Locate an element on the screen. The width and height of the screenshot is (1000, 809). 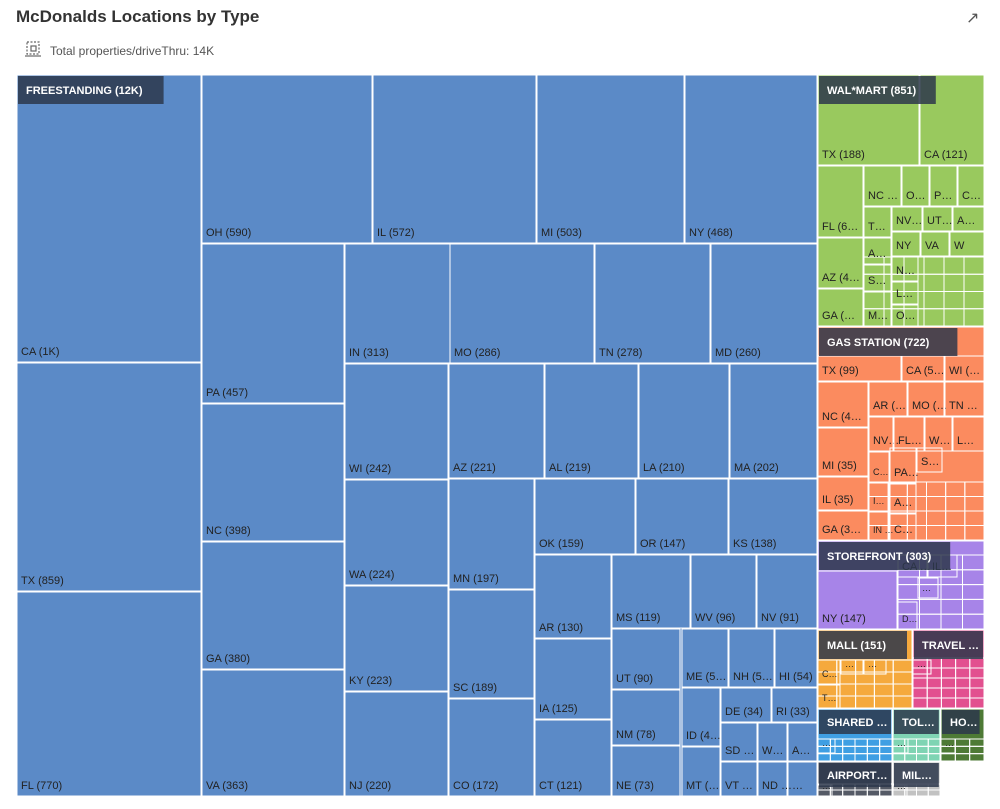
treemap-cell-wal-mart-s is located at coordinates (877, 278).